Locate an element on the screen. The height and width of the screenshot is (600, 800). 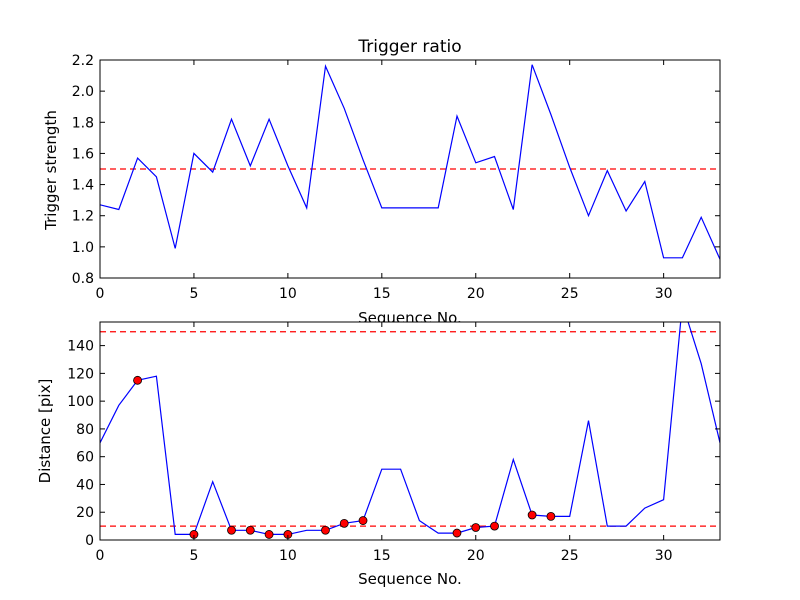
trigger-ytick-label: 1.4 is located at coordinates (83, 186).